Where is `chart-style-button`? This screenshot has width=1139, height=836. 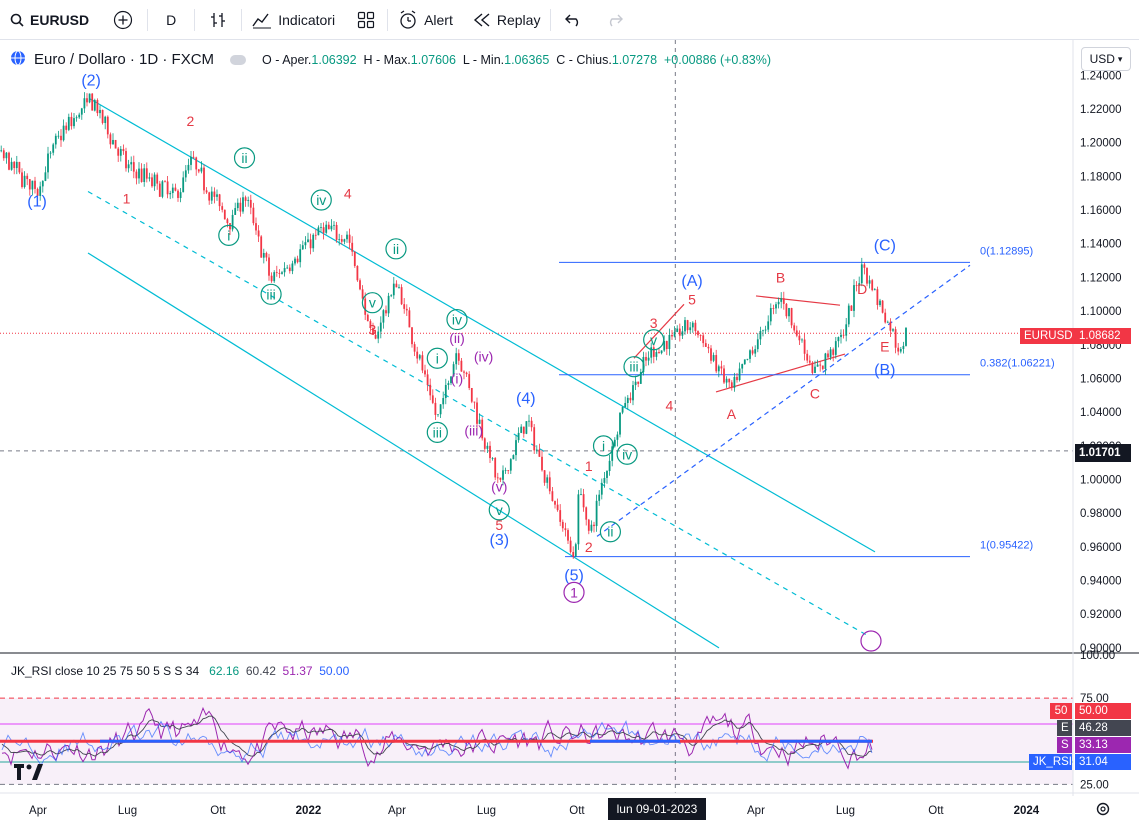 chart-style-button is located at coordinates (218, 20).